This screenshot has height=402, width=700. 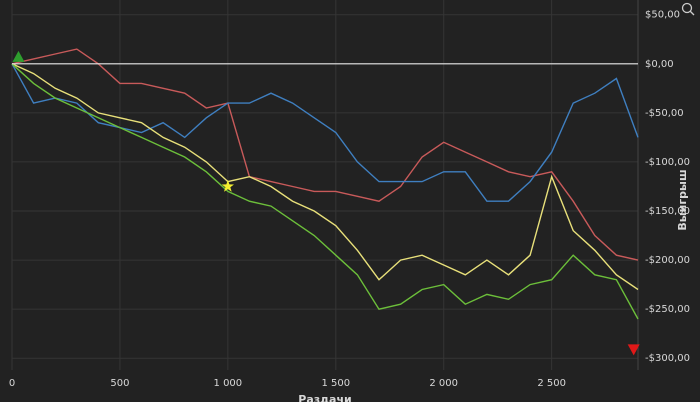 What do you see at coordinates (324, 397) in the screenshot?
I see `x-axis-label: Раздачи` at bounding box center [324, 397].